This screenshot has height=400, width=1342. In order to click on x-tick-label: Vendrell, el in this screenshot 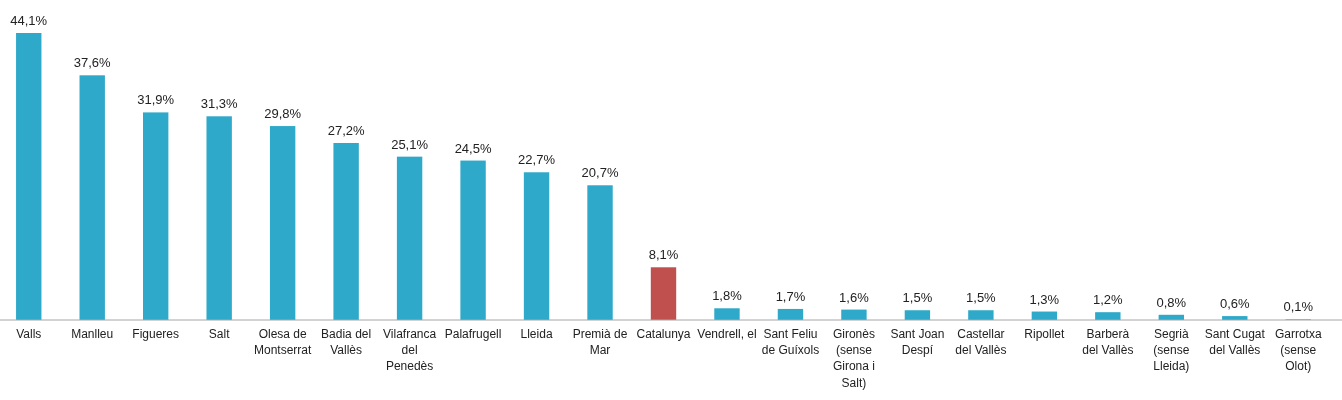, I will do `click(727, 334)`.